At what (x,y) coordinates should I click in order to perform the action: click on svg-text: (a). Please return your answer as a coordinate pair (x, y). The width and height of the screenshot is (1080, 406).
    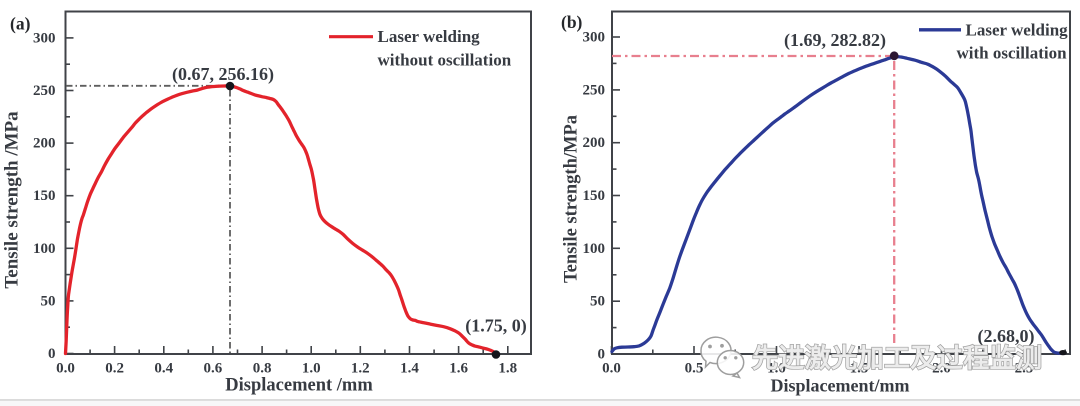
    Looking at the image, I should click on (20, 24).